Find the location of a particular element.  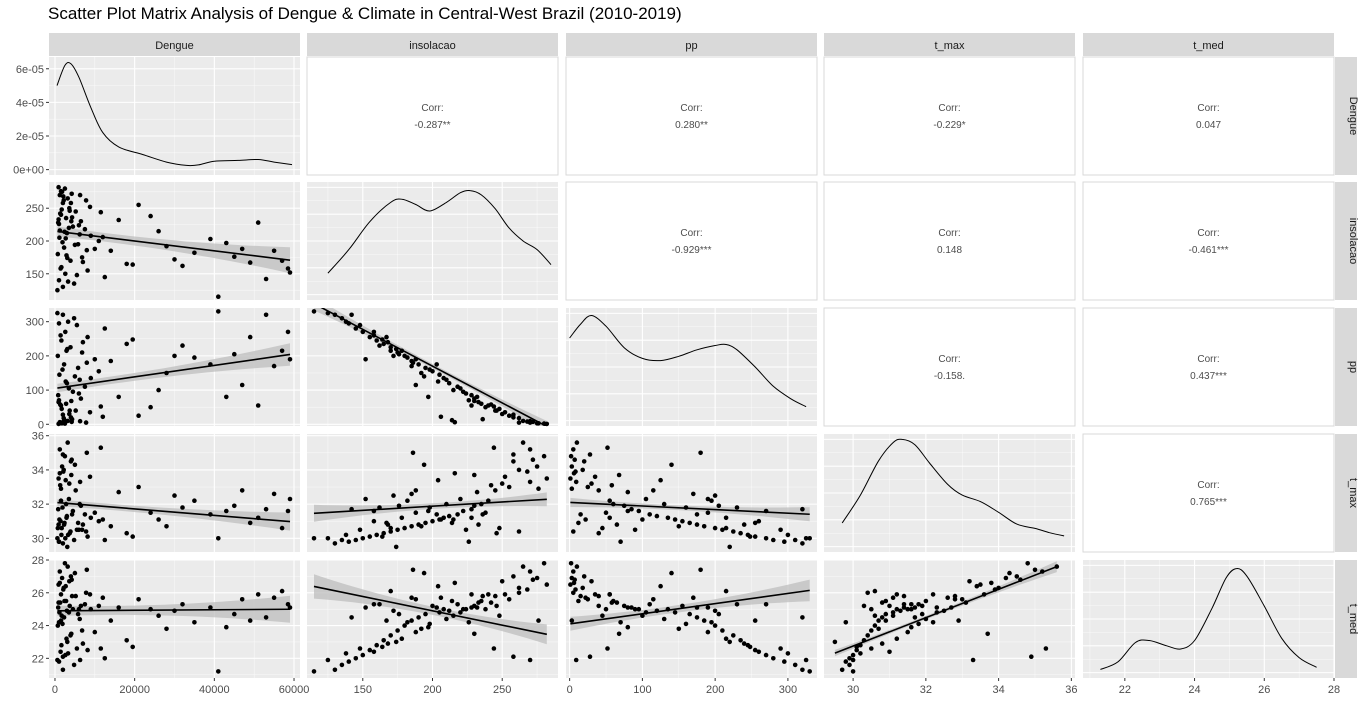

corr-panel-insolacao-t_med is located at coordinates (1208, 241).